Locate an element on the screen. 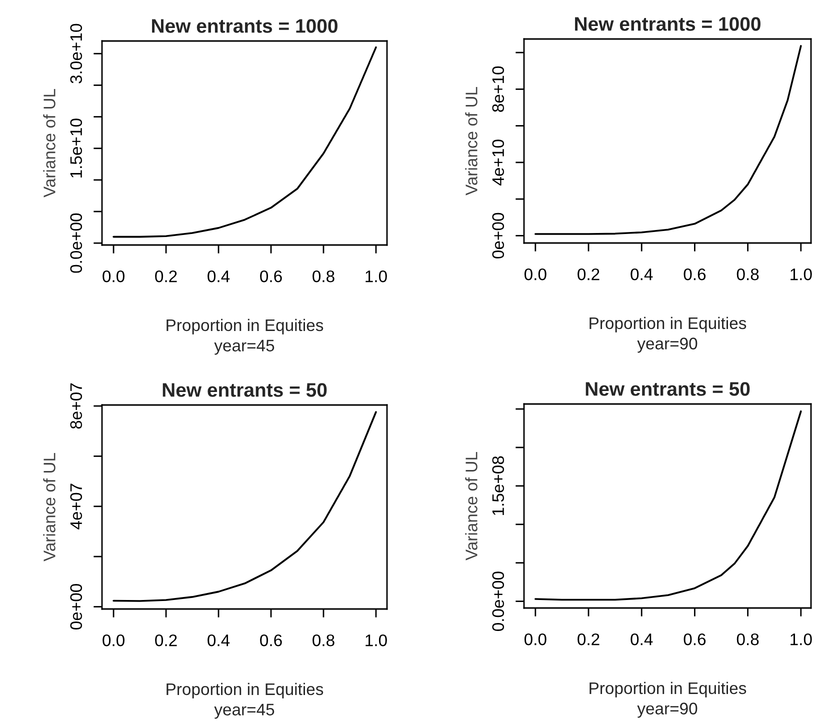 The image size is (818, 726). y-tick-label: 8e+07 is located at coordinates (76, 406).